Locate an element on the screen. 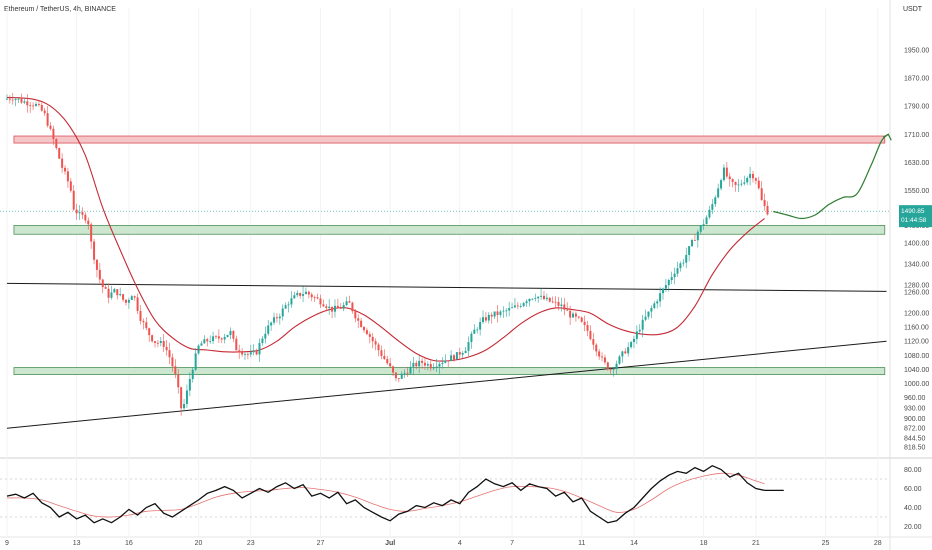 This screenshot has width=932, height=550. y-tick-label: 818.50 is located at coordinates (915, 448).